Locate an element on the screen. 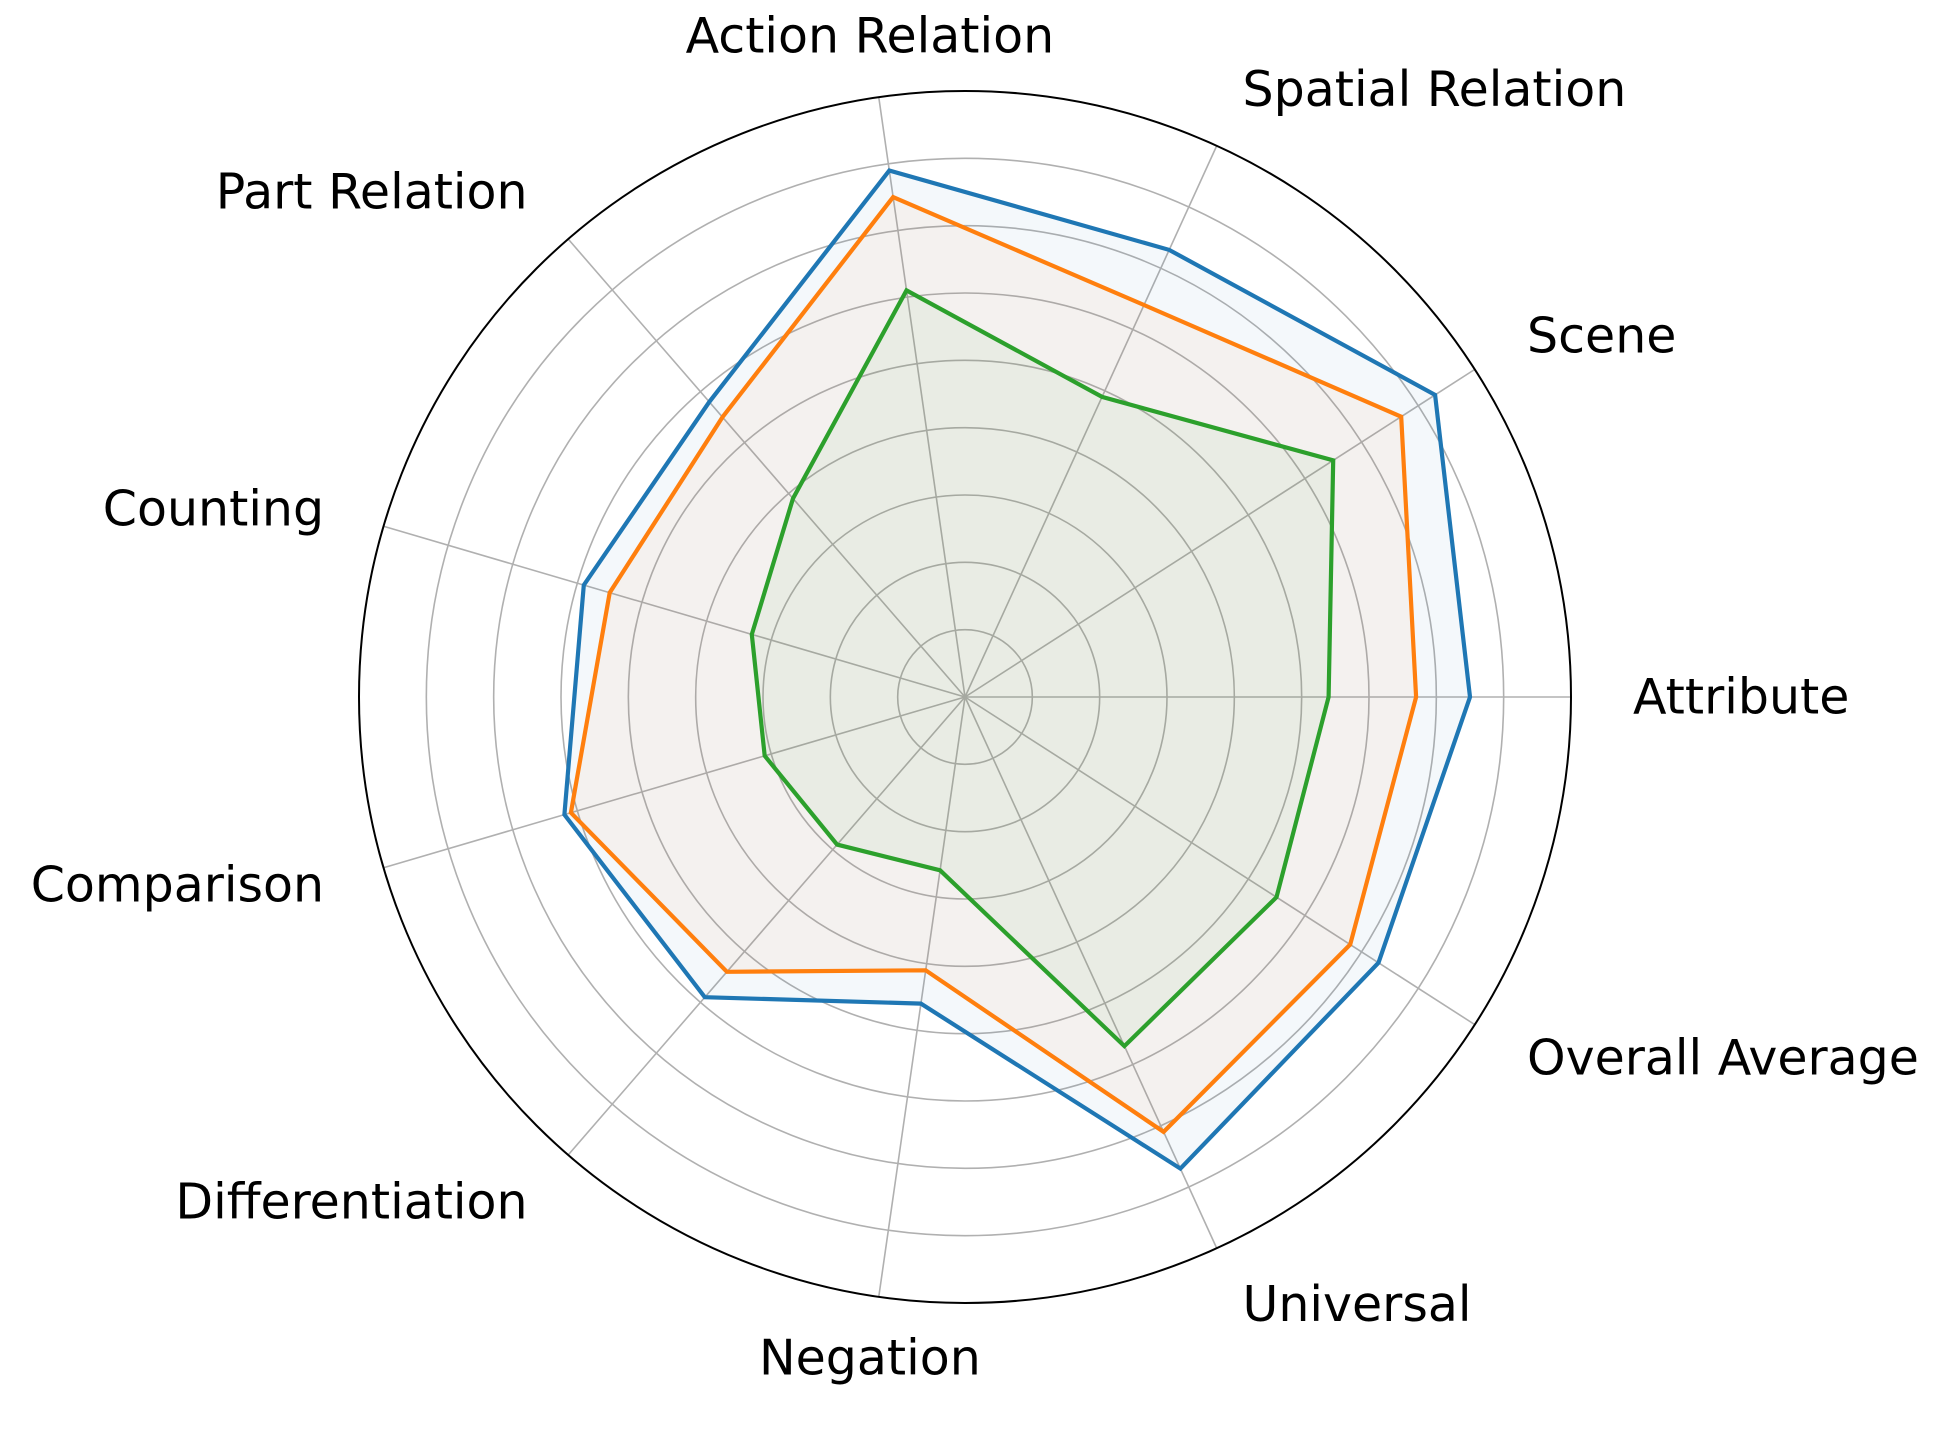  axis-label-negation: Negation is located at coordinates (870, 1358).